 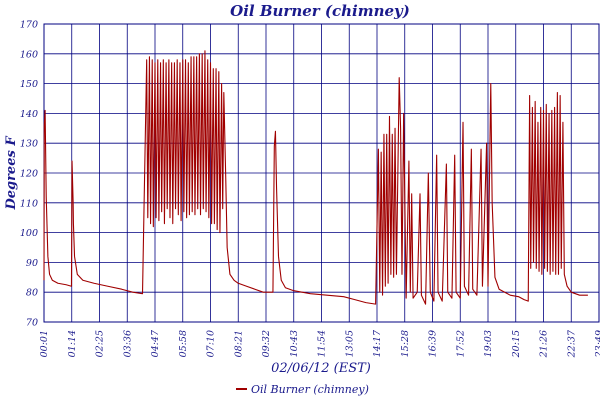 I want to click on x-tick-label: 19:03, so click(x=488, y=343).